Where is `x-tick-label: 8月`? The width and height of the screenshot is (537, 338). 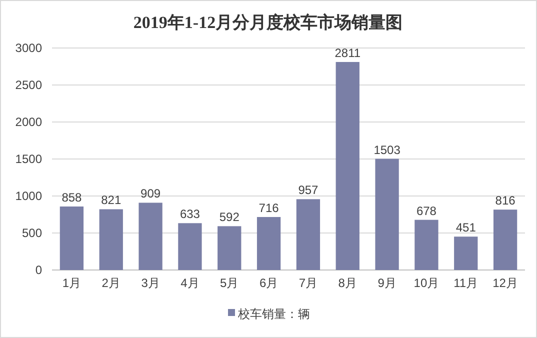 x-tick-label: 8月 is located at coordinates (347, 283).